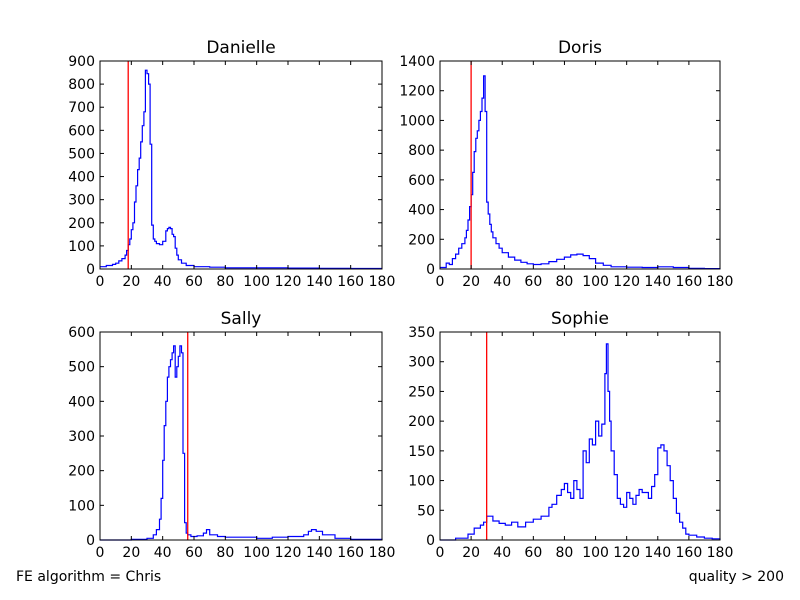 The height and width of the screenshot is (600, 800). Describe the element at coordinates (81, 108) in the screenshot. I see `y-tick-label: 700` at that location.